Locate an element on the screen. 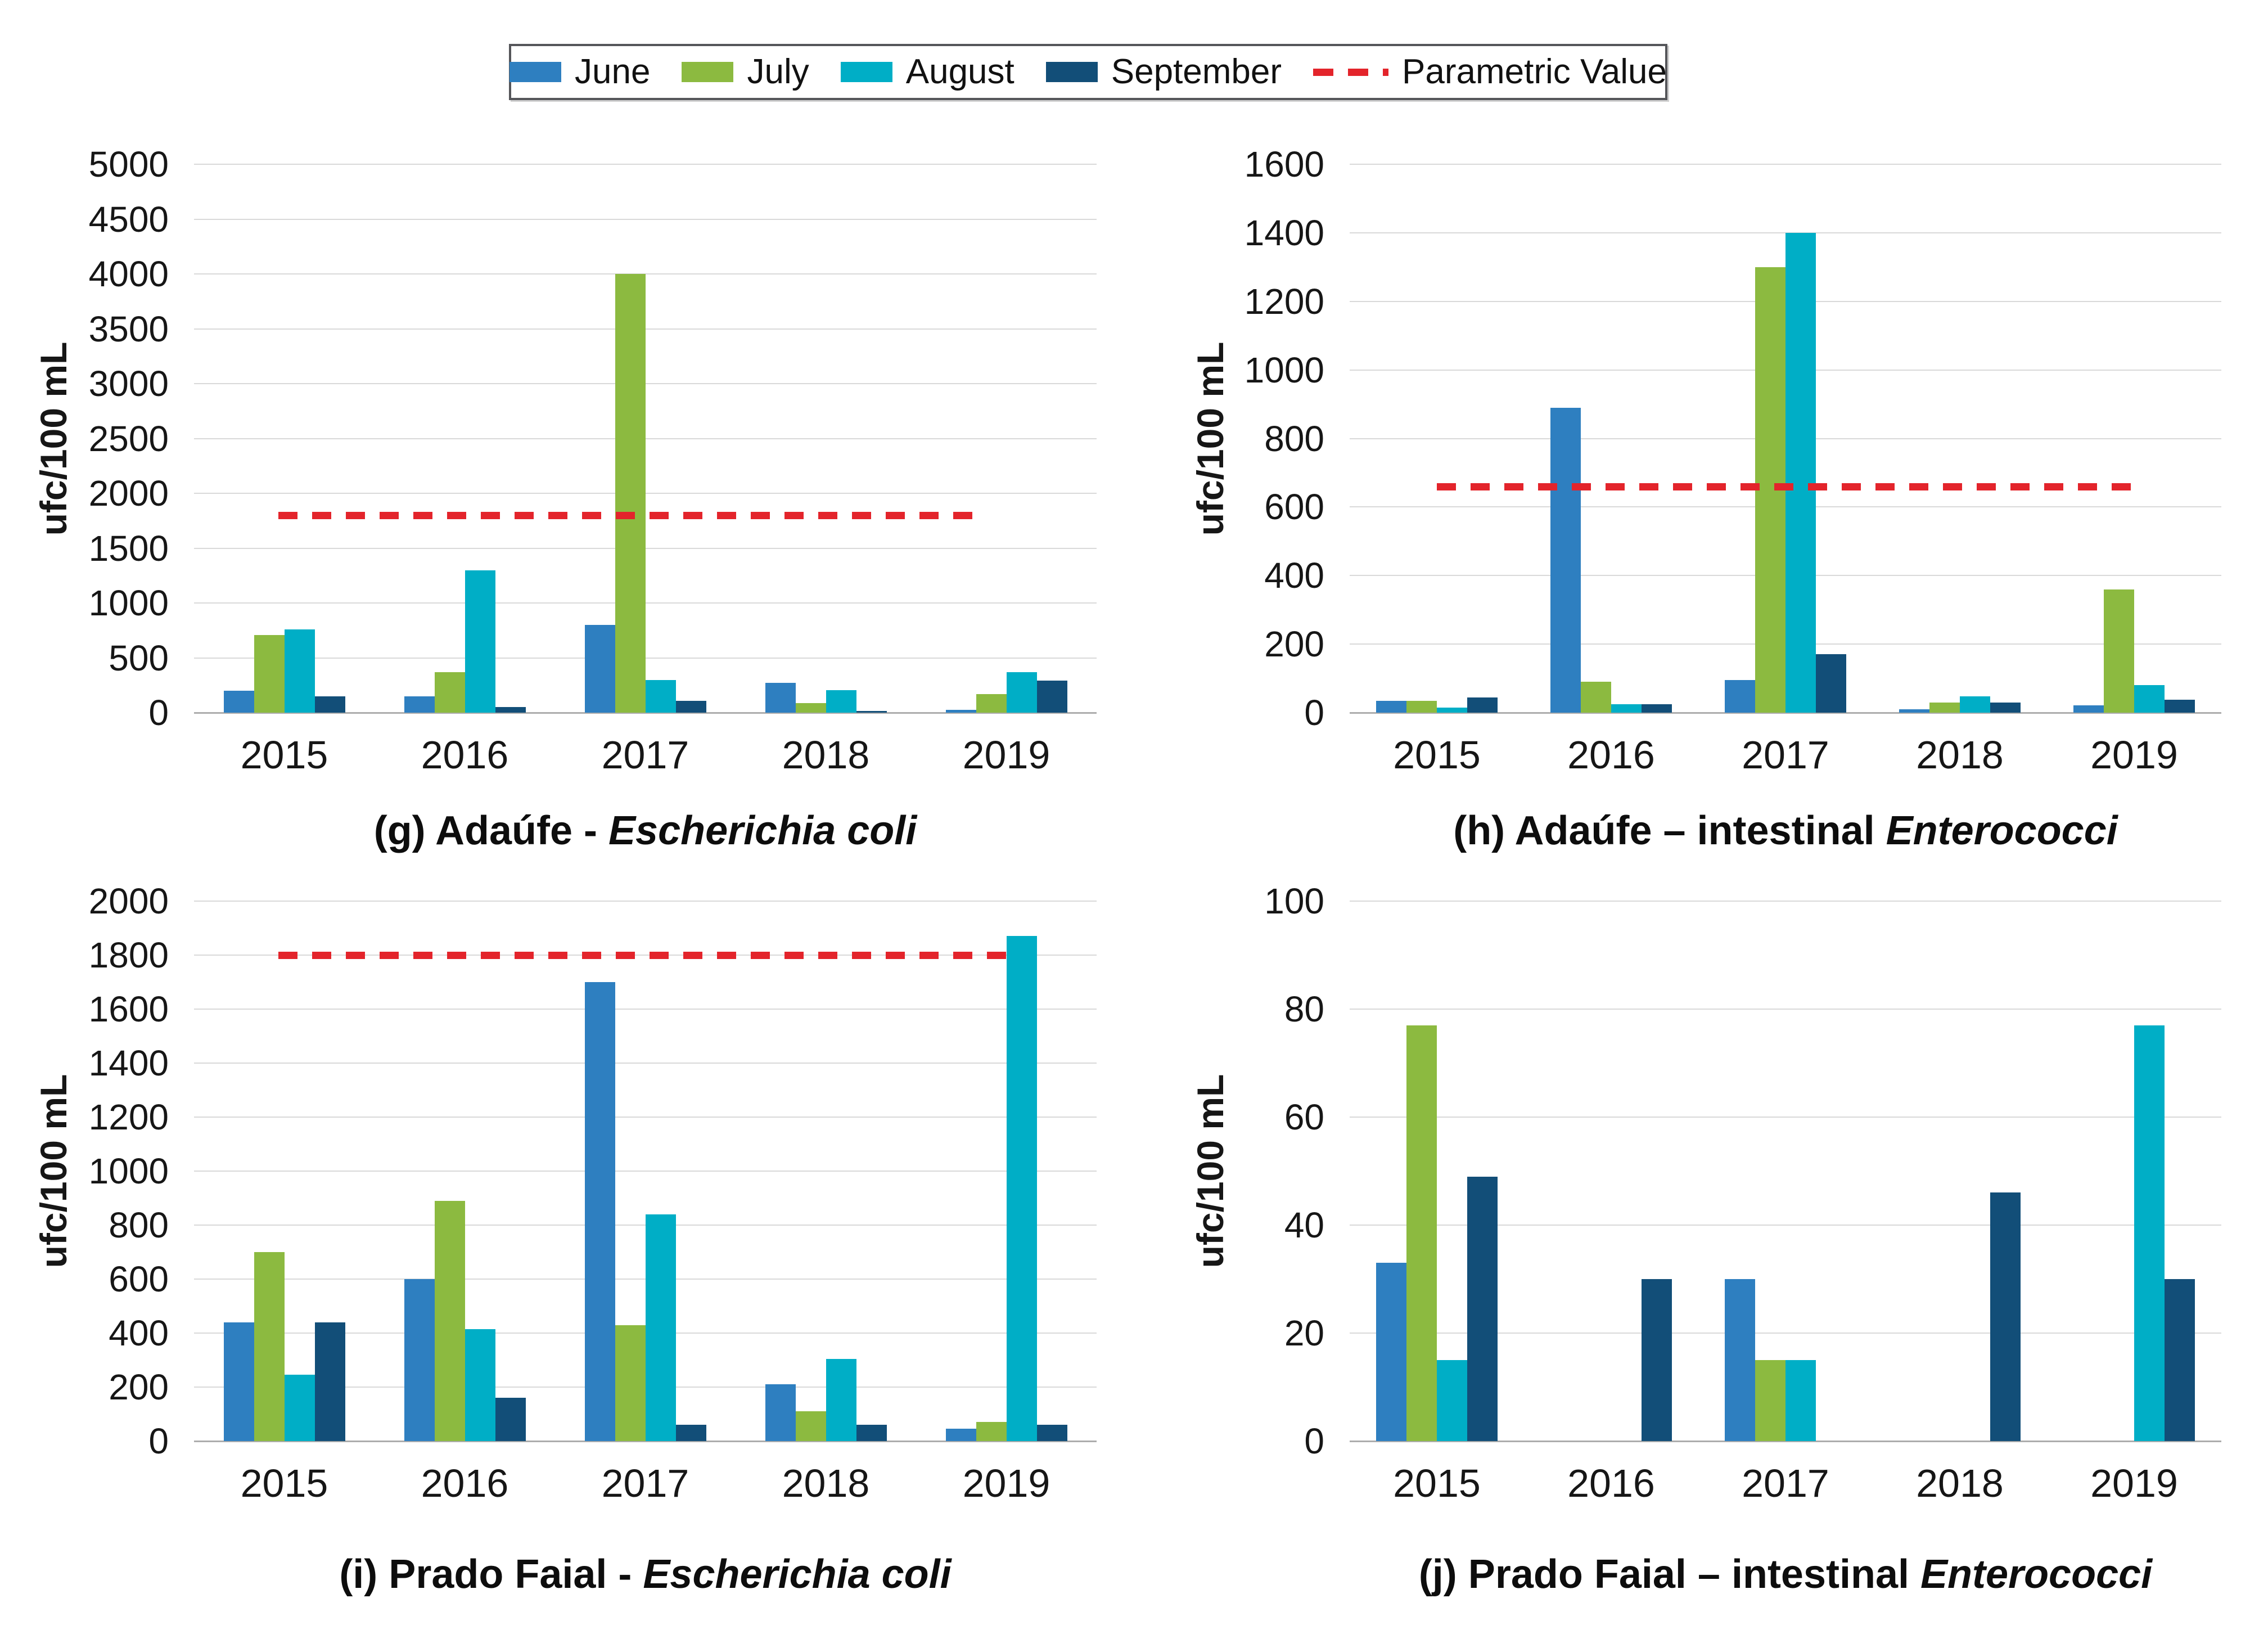  y-tick-label: 1400 is located at coordinates (128, 1063).